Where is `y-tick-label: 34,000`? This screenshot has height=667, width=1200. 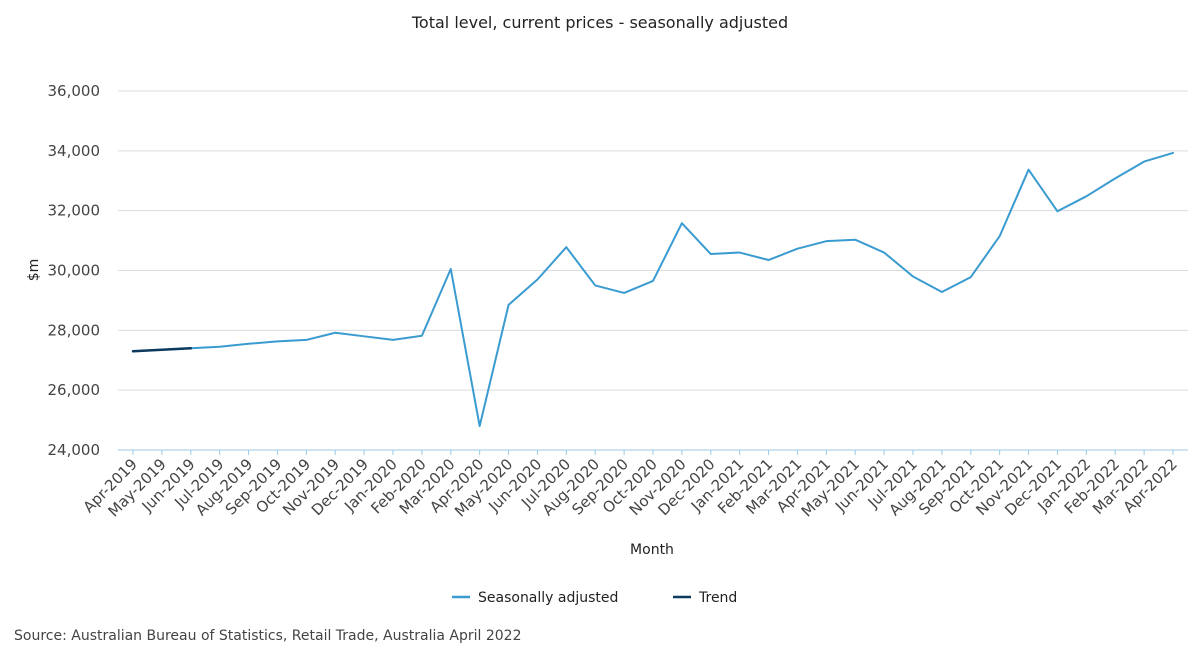
y-tick-label: 34,000 is located at coordinates (74, 151).